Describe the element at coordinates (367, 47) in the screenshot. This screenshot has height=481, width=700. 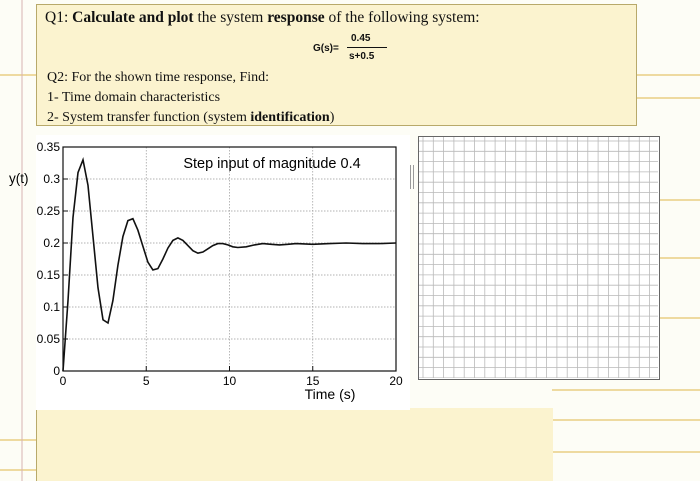
I see `tf-fraction-bar` at that location.